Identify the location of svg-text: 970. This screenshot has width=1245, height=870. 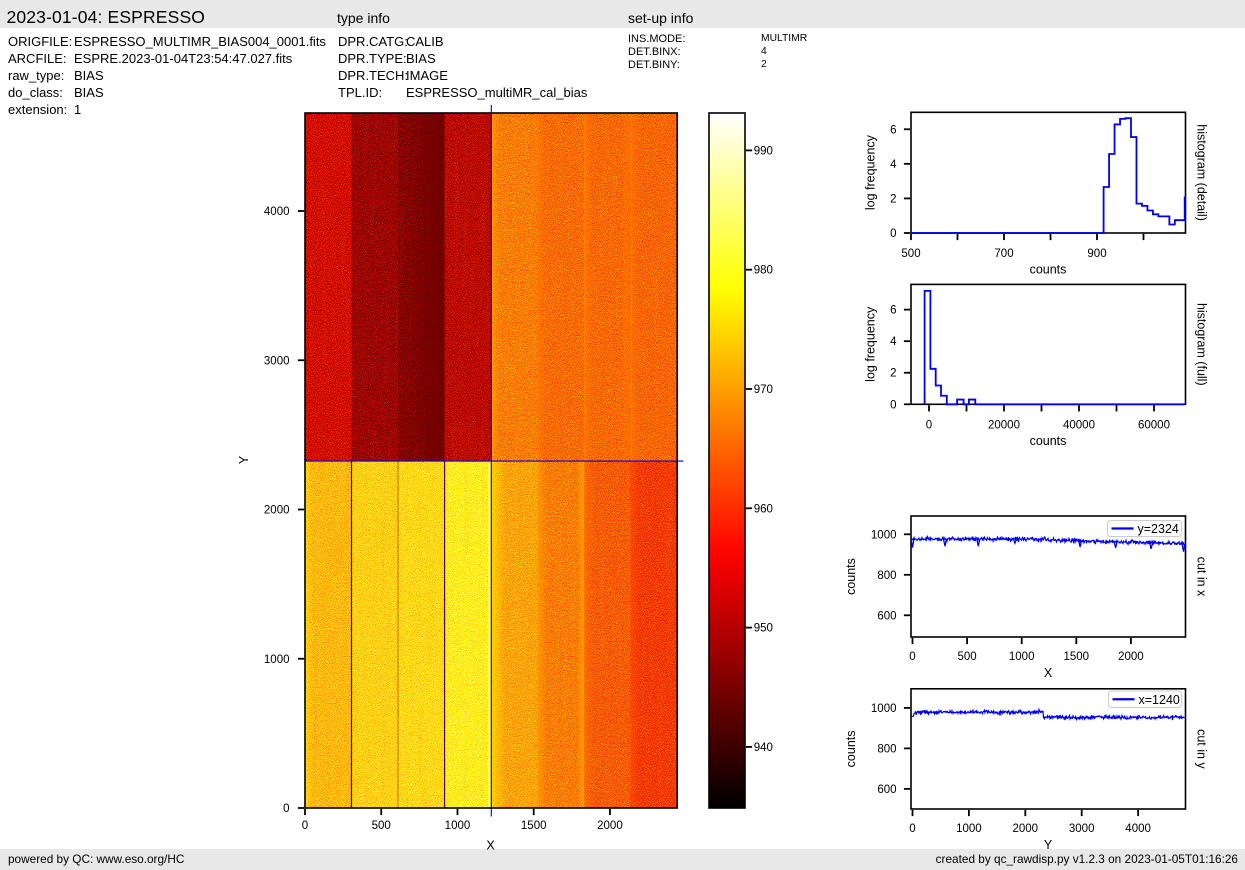
(763, 390).